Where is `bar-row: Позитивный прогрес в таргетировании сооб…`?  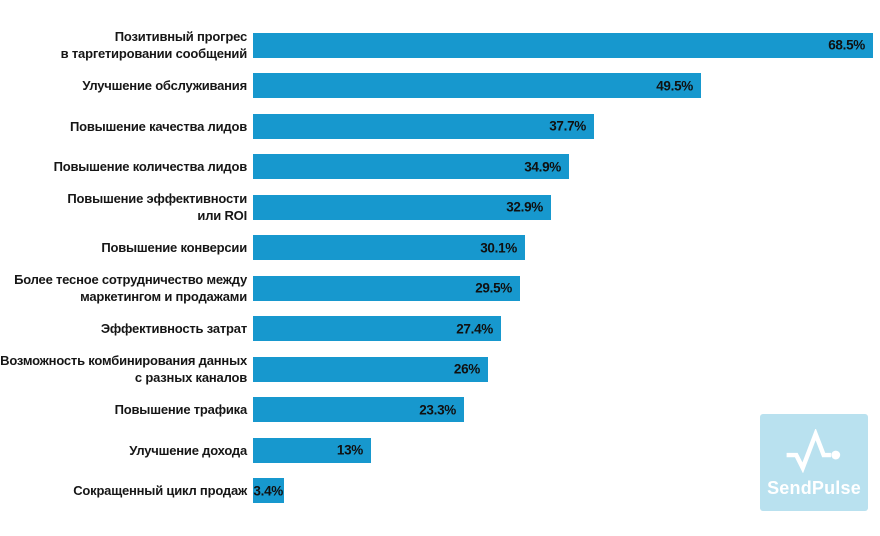
bar-row: Позитивный прогрес в таргетировании сооб… is located at coordinates (440, 45).